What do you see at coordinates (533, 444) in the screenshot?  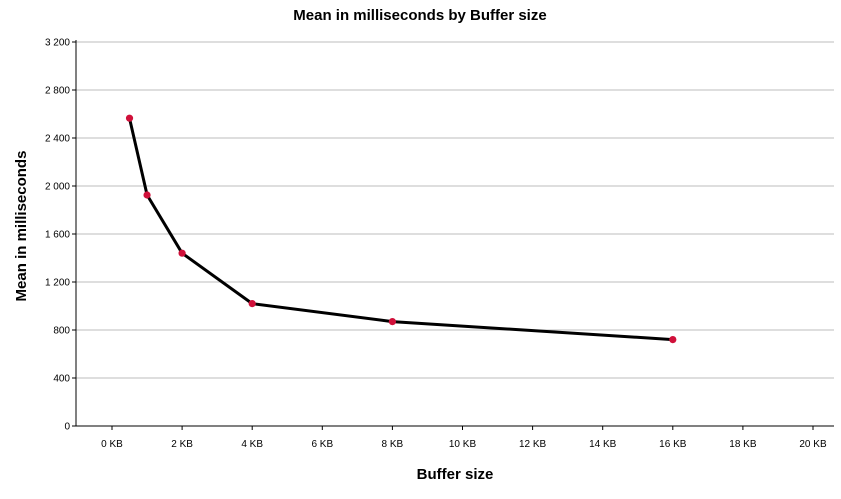 I see `x-tick-label: 12 KB` at bounding box center [533, 444].